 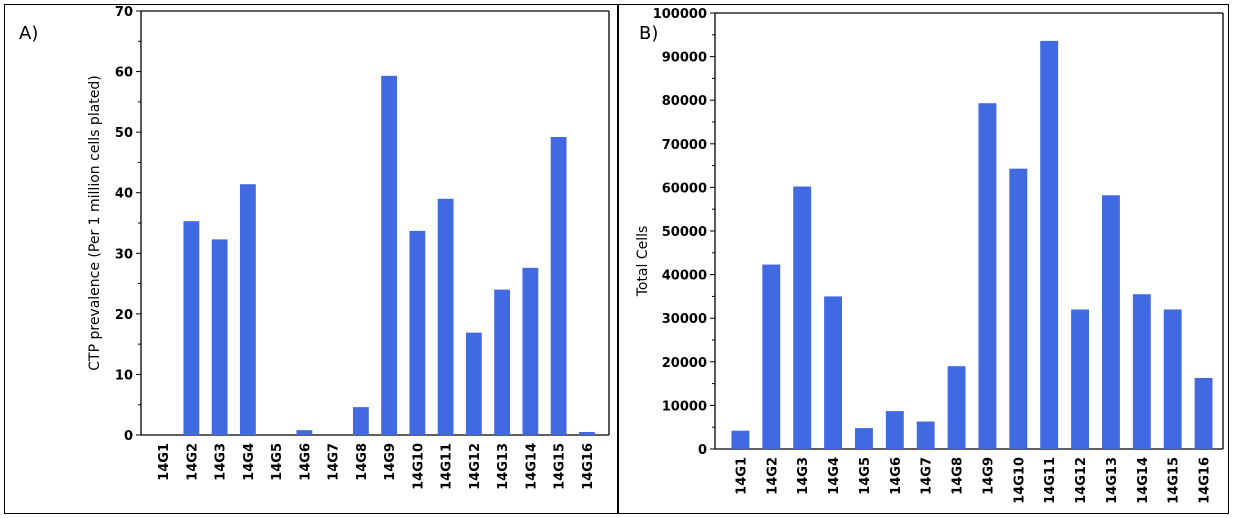 What do you see at coordinates (740, 439) in the screenshot?
I see `bar-14G1` at bounding box center [740, 439].